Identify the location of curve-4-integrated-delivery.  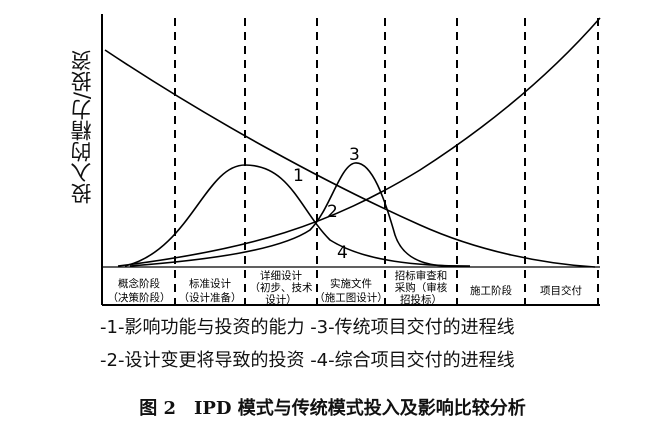
(297, 215).